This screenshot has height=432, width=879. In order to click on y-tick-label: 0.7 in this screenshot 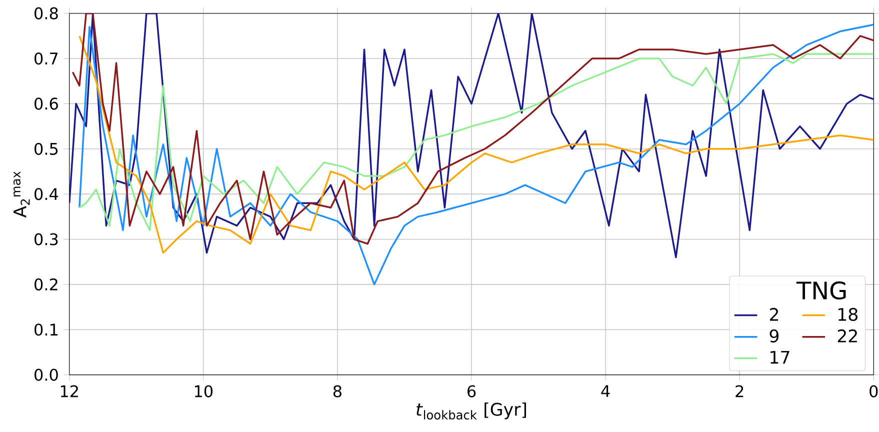, I will do `click(46, 58)`.